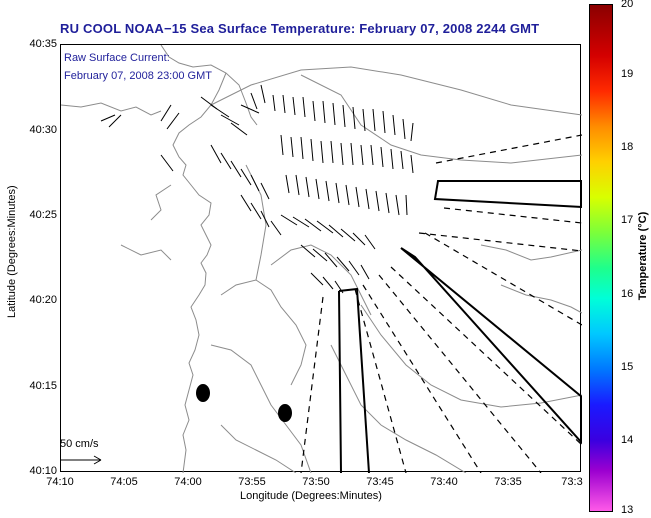 This screenshot has height=518, width=651. What do you see at coordinates (380, 482) in the screenshot?
I see `x-tick-label: 73:45` at bounding box center [380, 482].